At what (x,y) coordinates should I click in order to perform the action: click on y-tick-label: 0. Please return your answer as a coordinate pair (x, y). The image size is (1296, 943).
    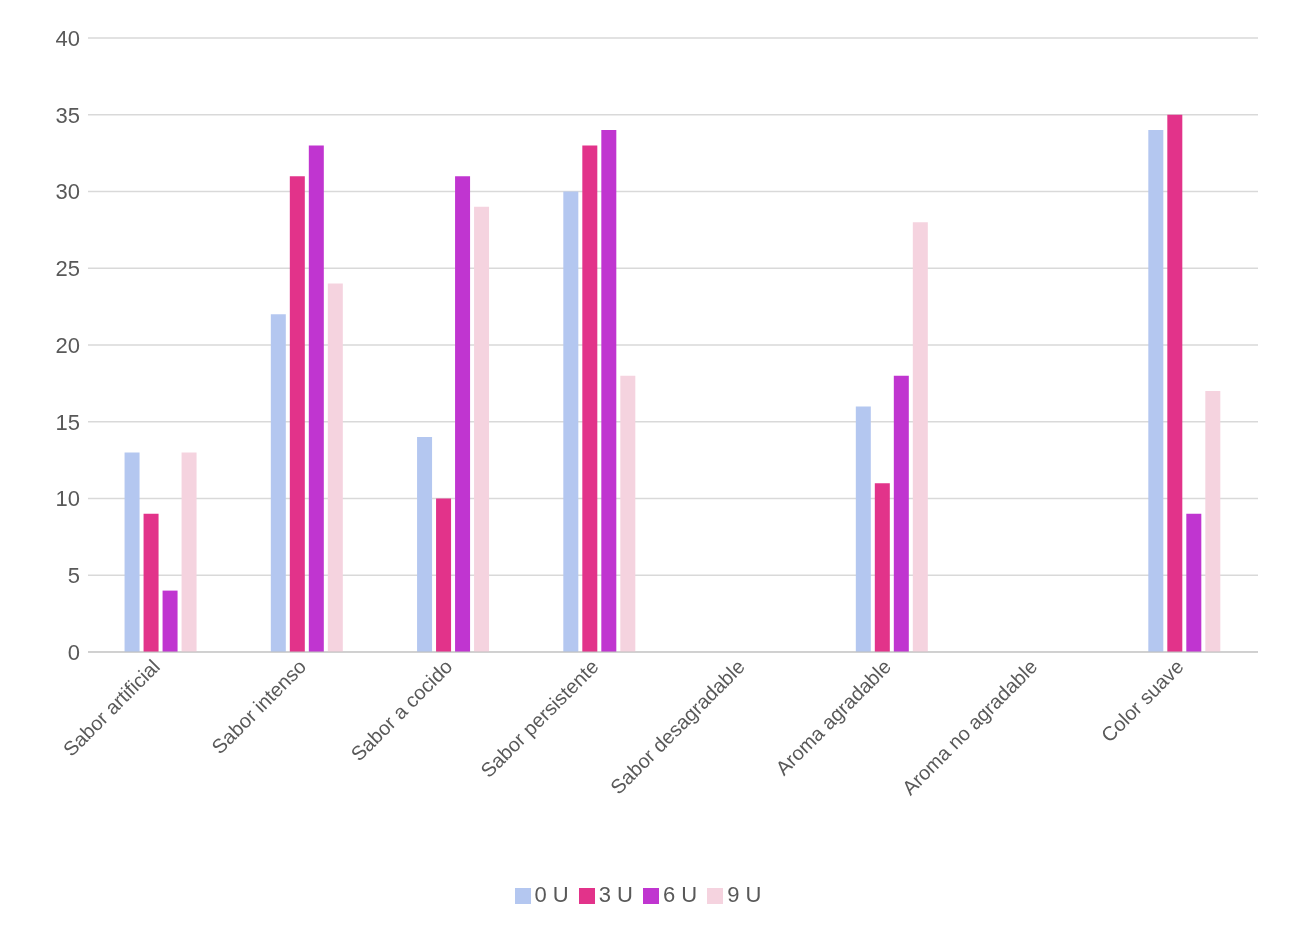
    Looking at the image, I should click on (73, 652).